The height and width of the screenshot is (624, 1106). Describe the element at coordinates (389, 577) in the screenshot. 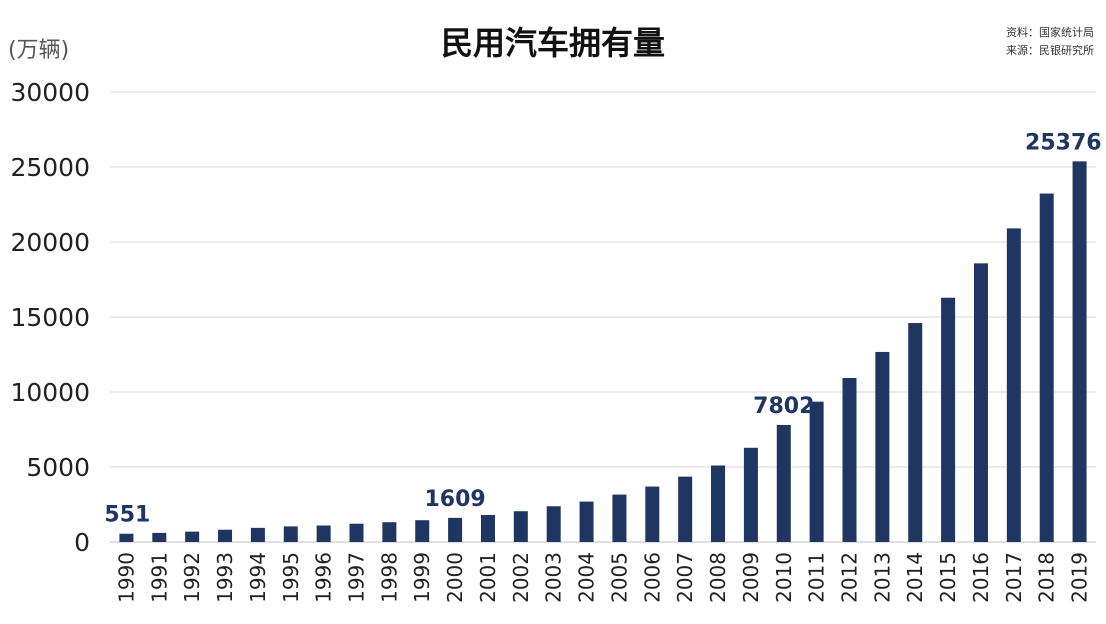

I see `x-tick-label: 1998` at that location.